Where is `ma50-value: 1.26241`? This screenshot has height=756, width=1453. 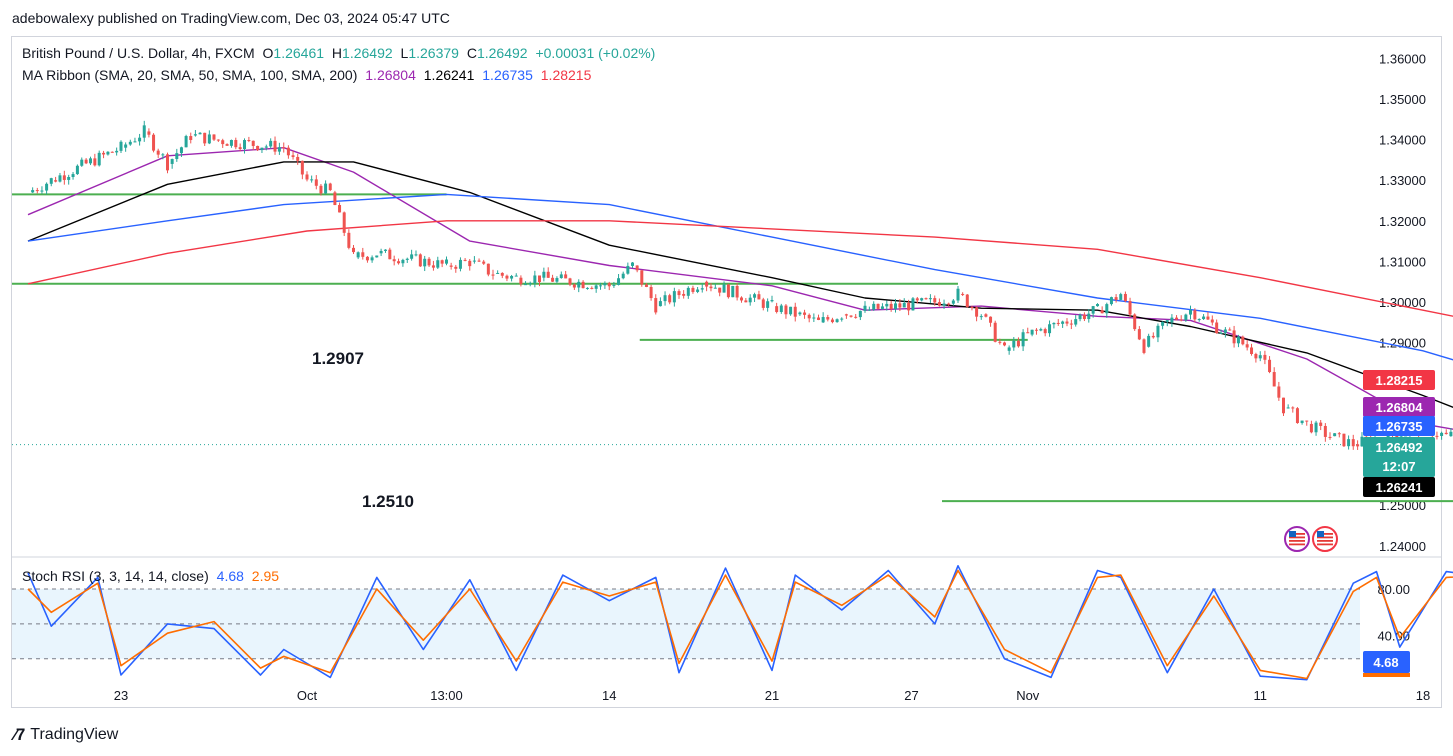 ma50-value: 1.26241 is located at coordinates (449, 75).